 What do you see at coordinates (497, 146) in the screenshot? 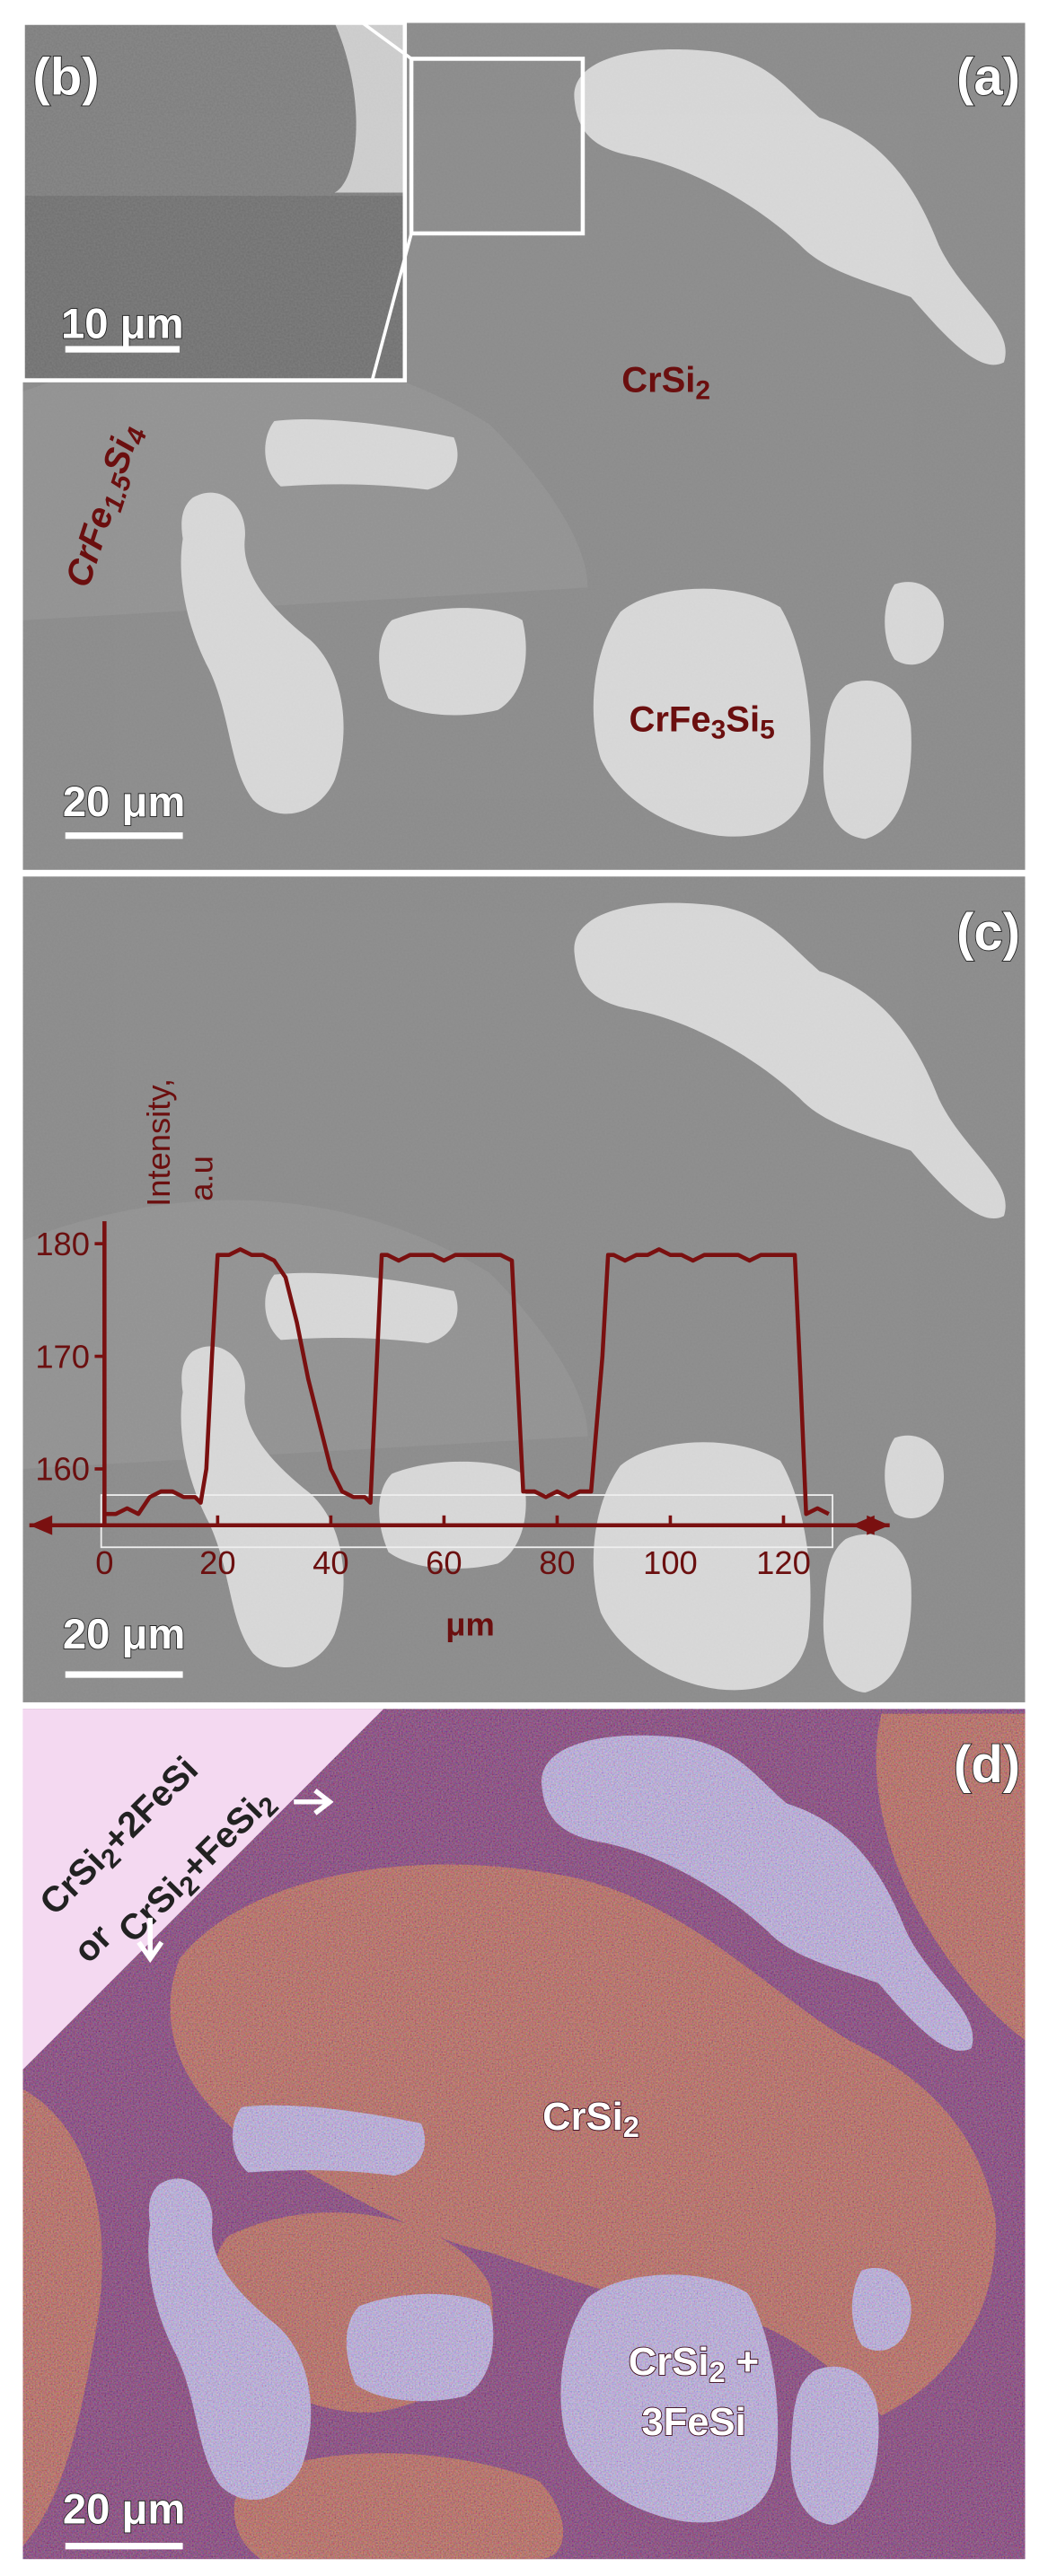
I see `zoom-box` at bounding box center [497, 146].